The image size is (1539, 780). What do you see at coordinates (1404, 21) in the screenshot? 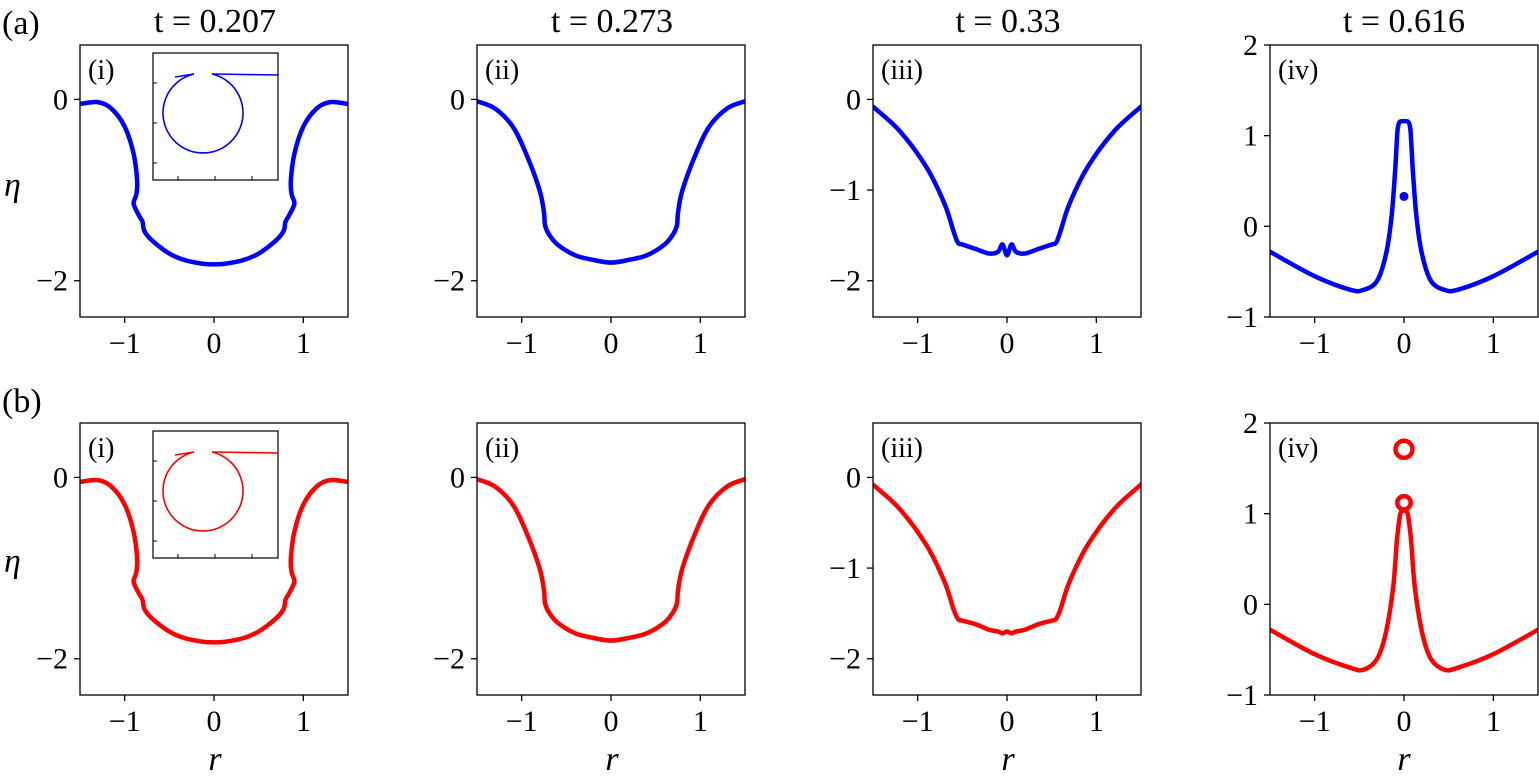
I see `column-title-4: t = 0.616` at bounding box center [1404, 21].